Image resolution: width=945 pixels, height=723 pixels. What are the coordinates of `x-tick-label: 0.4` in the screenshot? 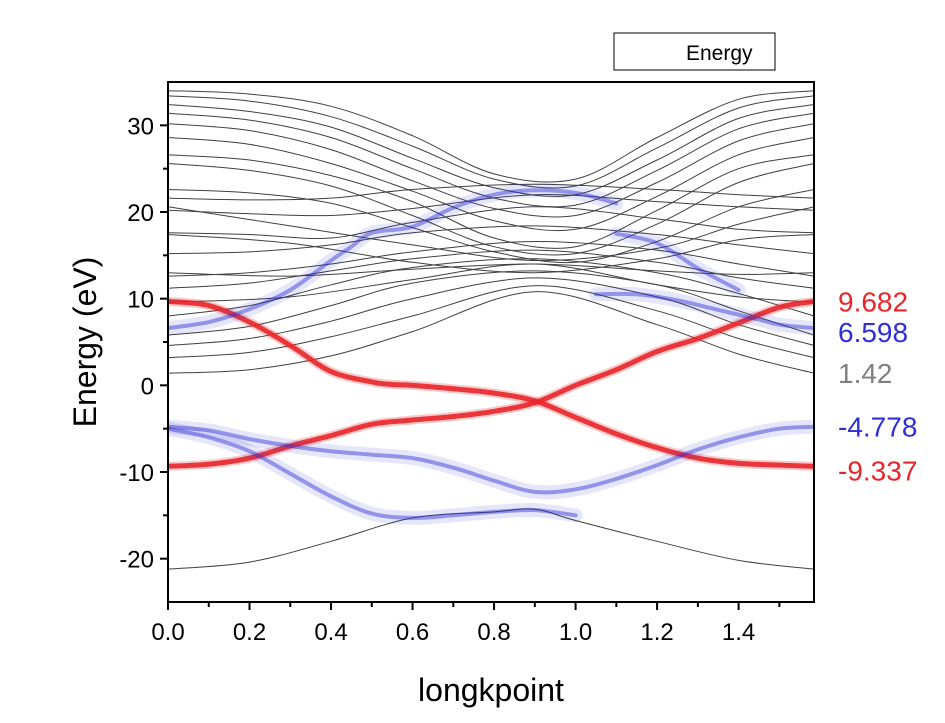 It's located at (330, 632).